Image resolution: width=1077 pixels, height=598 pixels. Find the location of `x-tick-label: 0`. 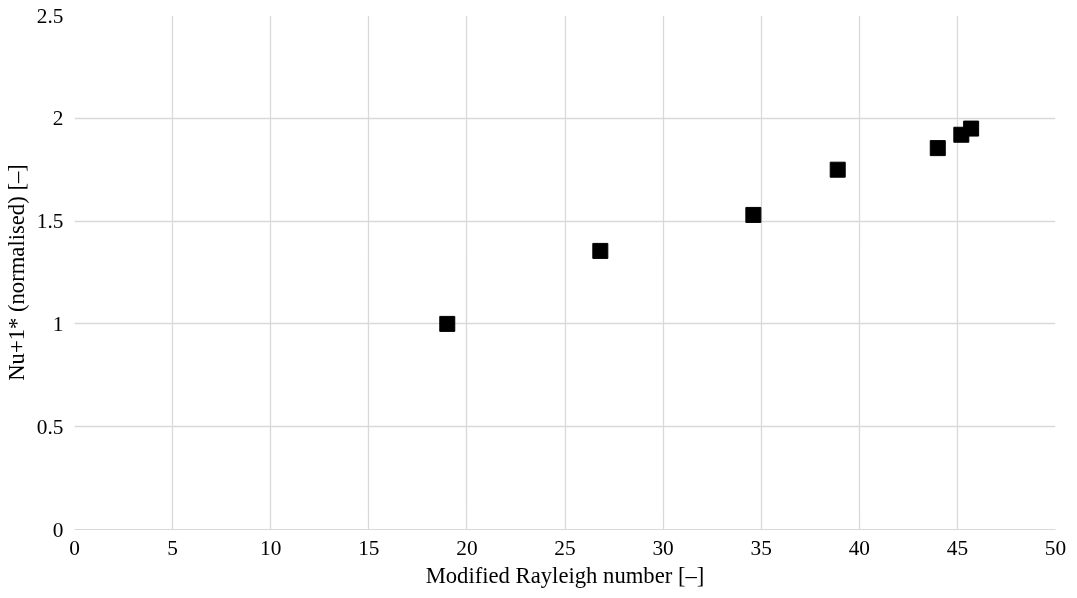

x-tick-label: 0 is located at coordinates (74, 547).